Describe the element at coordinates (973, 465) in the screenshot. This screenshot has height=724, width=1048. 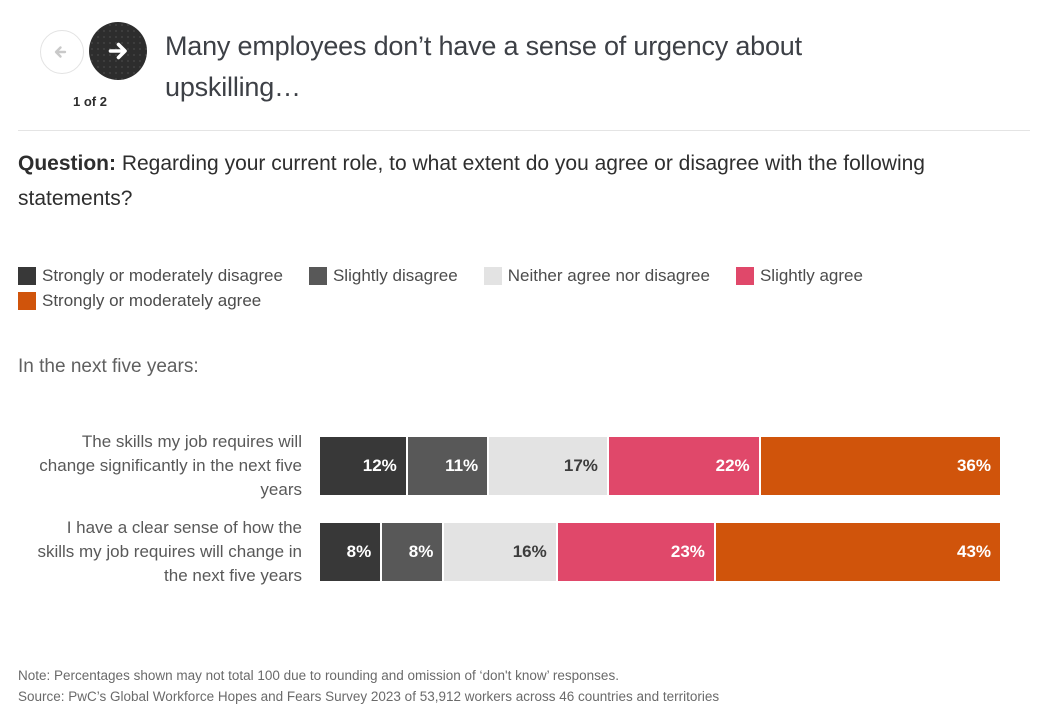
I see `segment-value-label: 36%` at that location.